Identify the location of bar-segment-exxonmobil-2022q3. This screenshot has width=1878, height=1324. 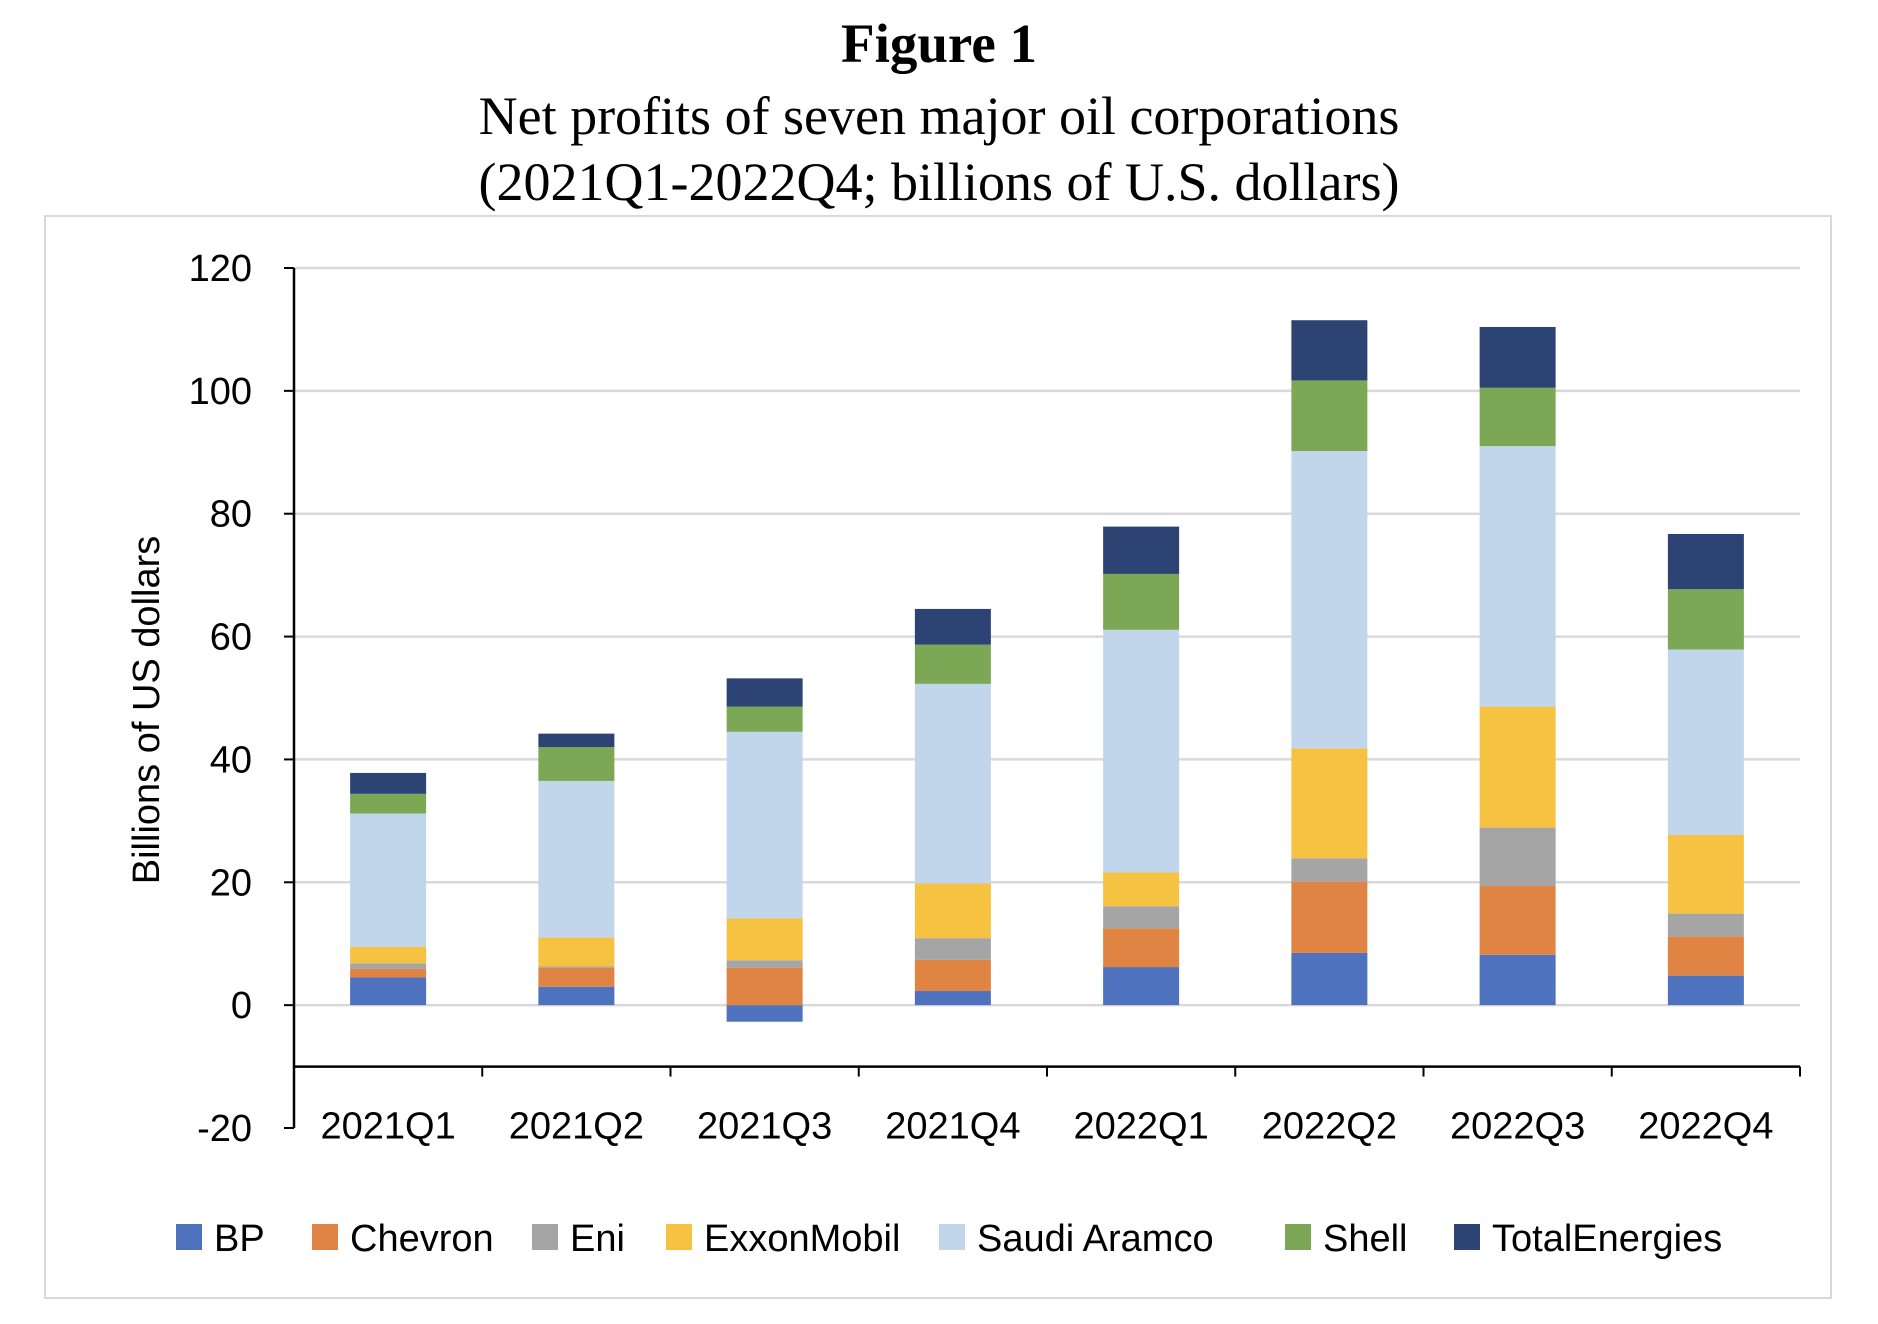
(1517, 767).